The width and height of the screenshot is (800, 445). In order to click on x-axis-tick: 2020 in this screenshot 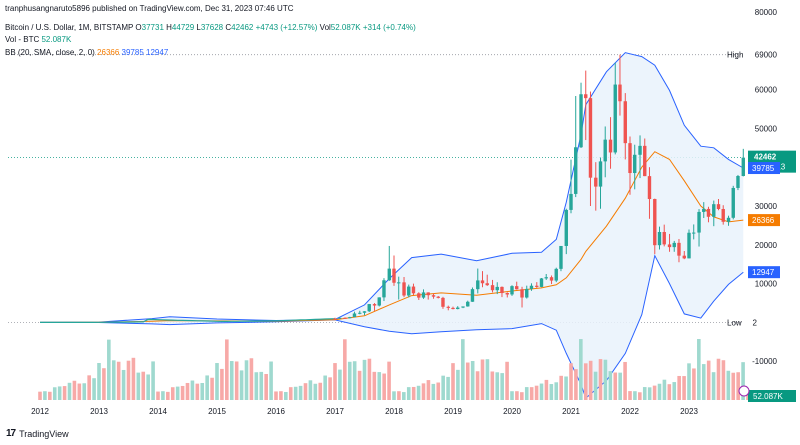, I will do `click(512, 411)`.